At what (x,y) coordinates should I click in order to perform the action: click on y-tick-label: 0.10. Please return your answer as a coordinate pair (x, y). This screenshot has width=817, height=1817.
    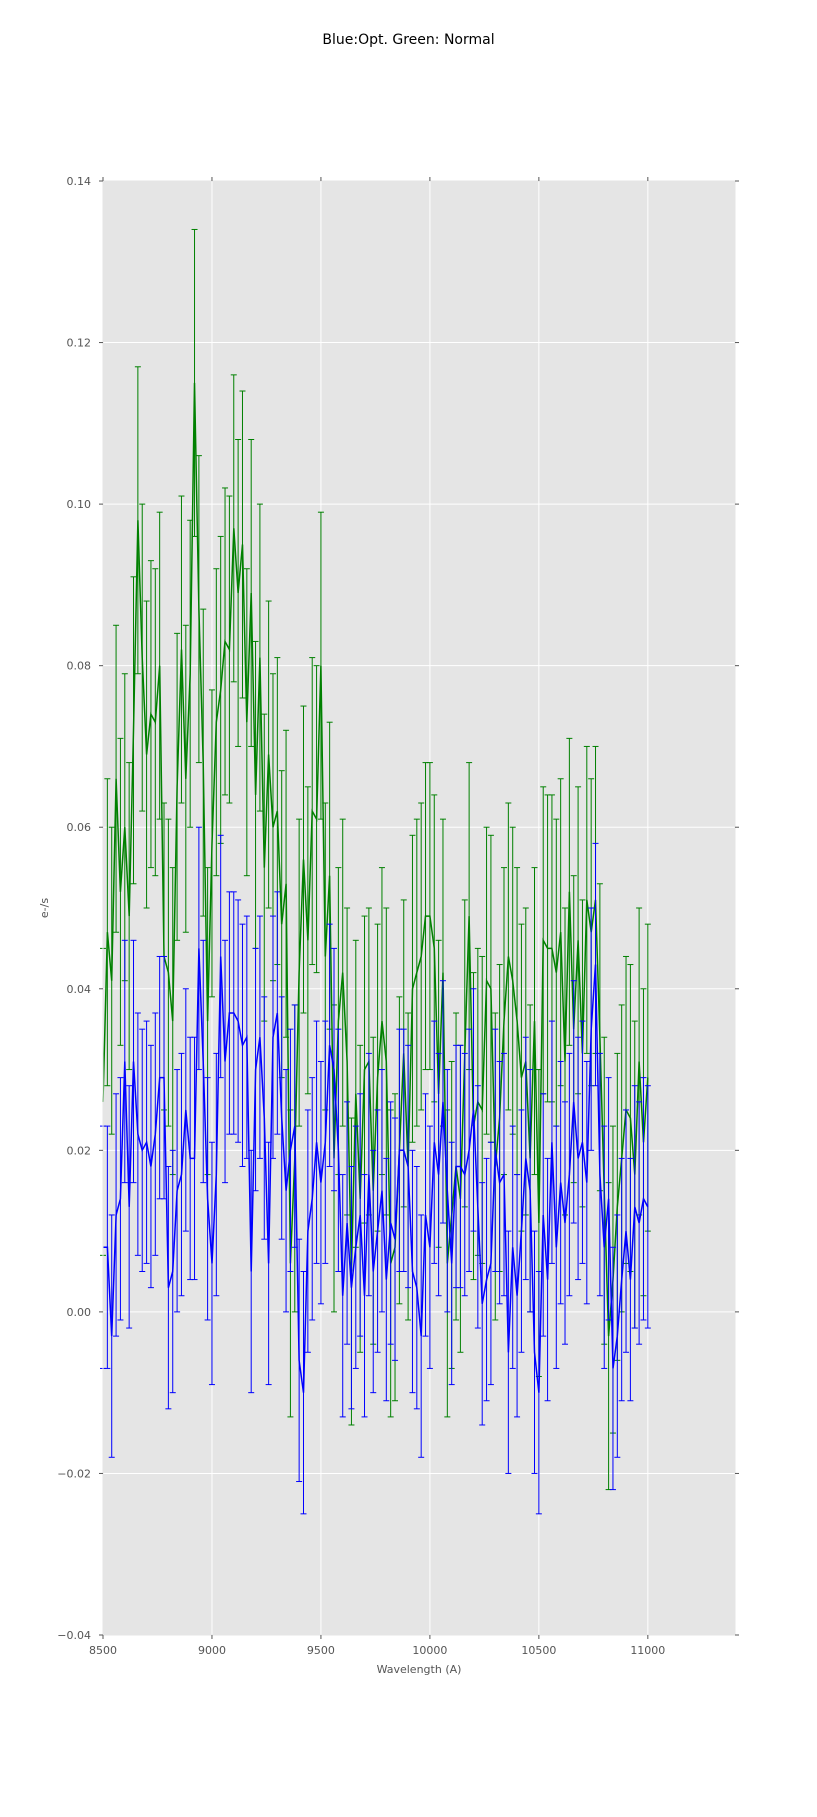
    Looking at the image, I should click on (79, 504).